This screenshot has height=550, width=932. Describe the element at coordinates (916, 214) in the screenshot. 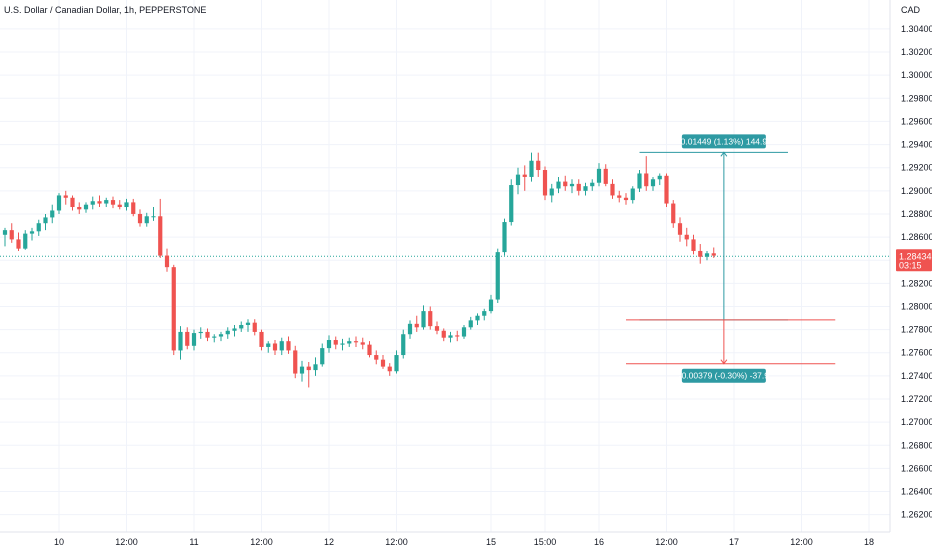

I see `price-tick-label: 1.28800` at that location.